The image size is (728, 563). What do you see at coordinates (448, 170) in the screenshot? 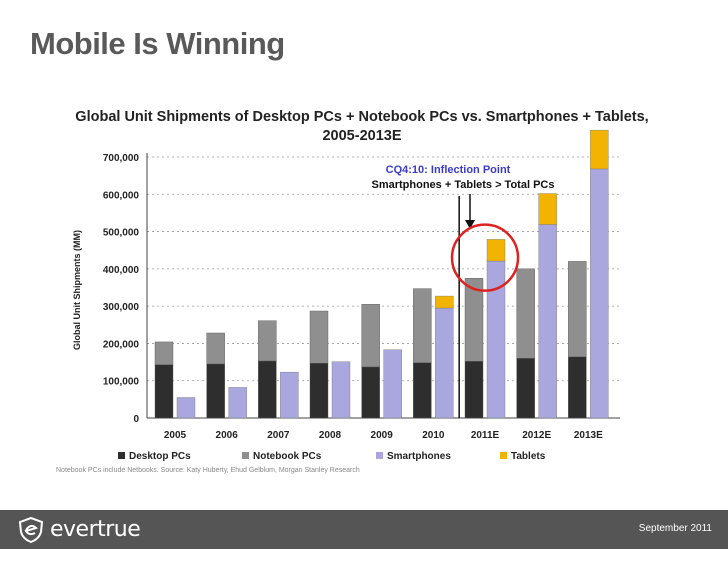
I see `annotation-line-1: CQ4:10: Inflection Point` at bounding box center [448, 170].